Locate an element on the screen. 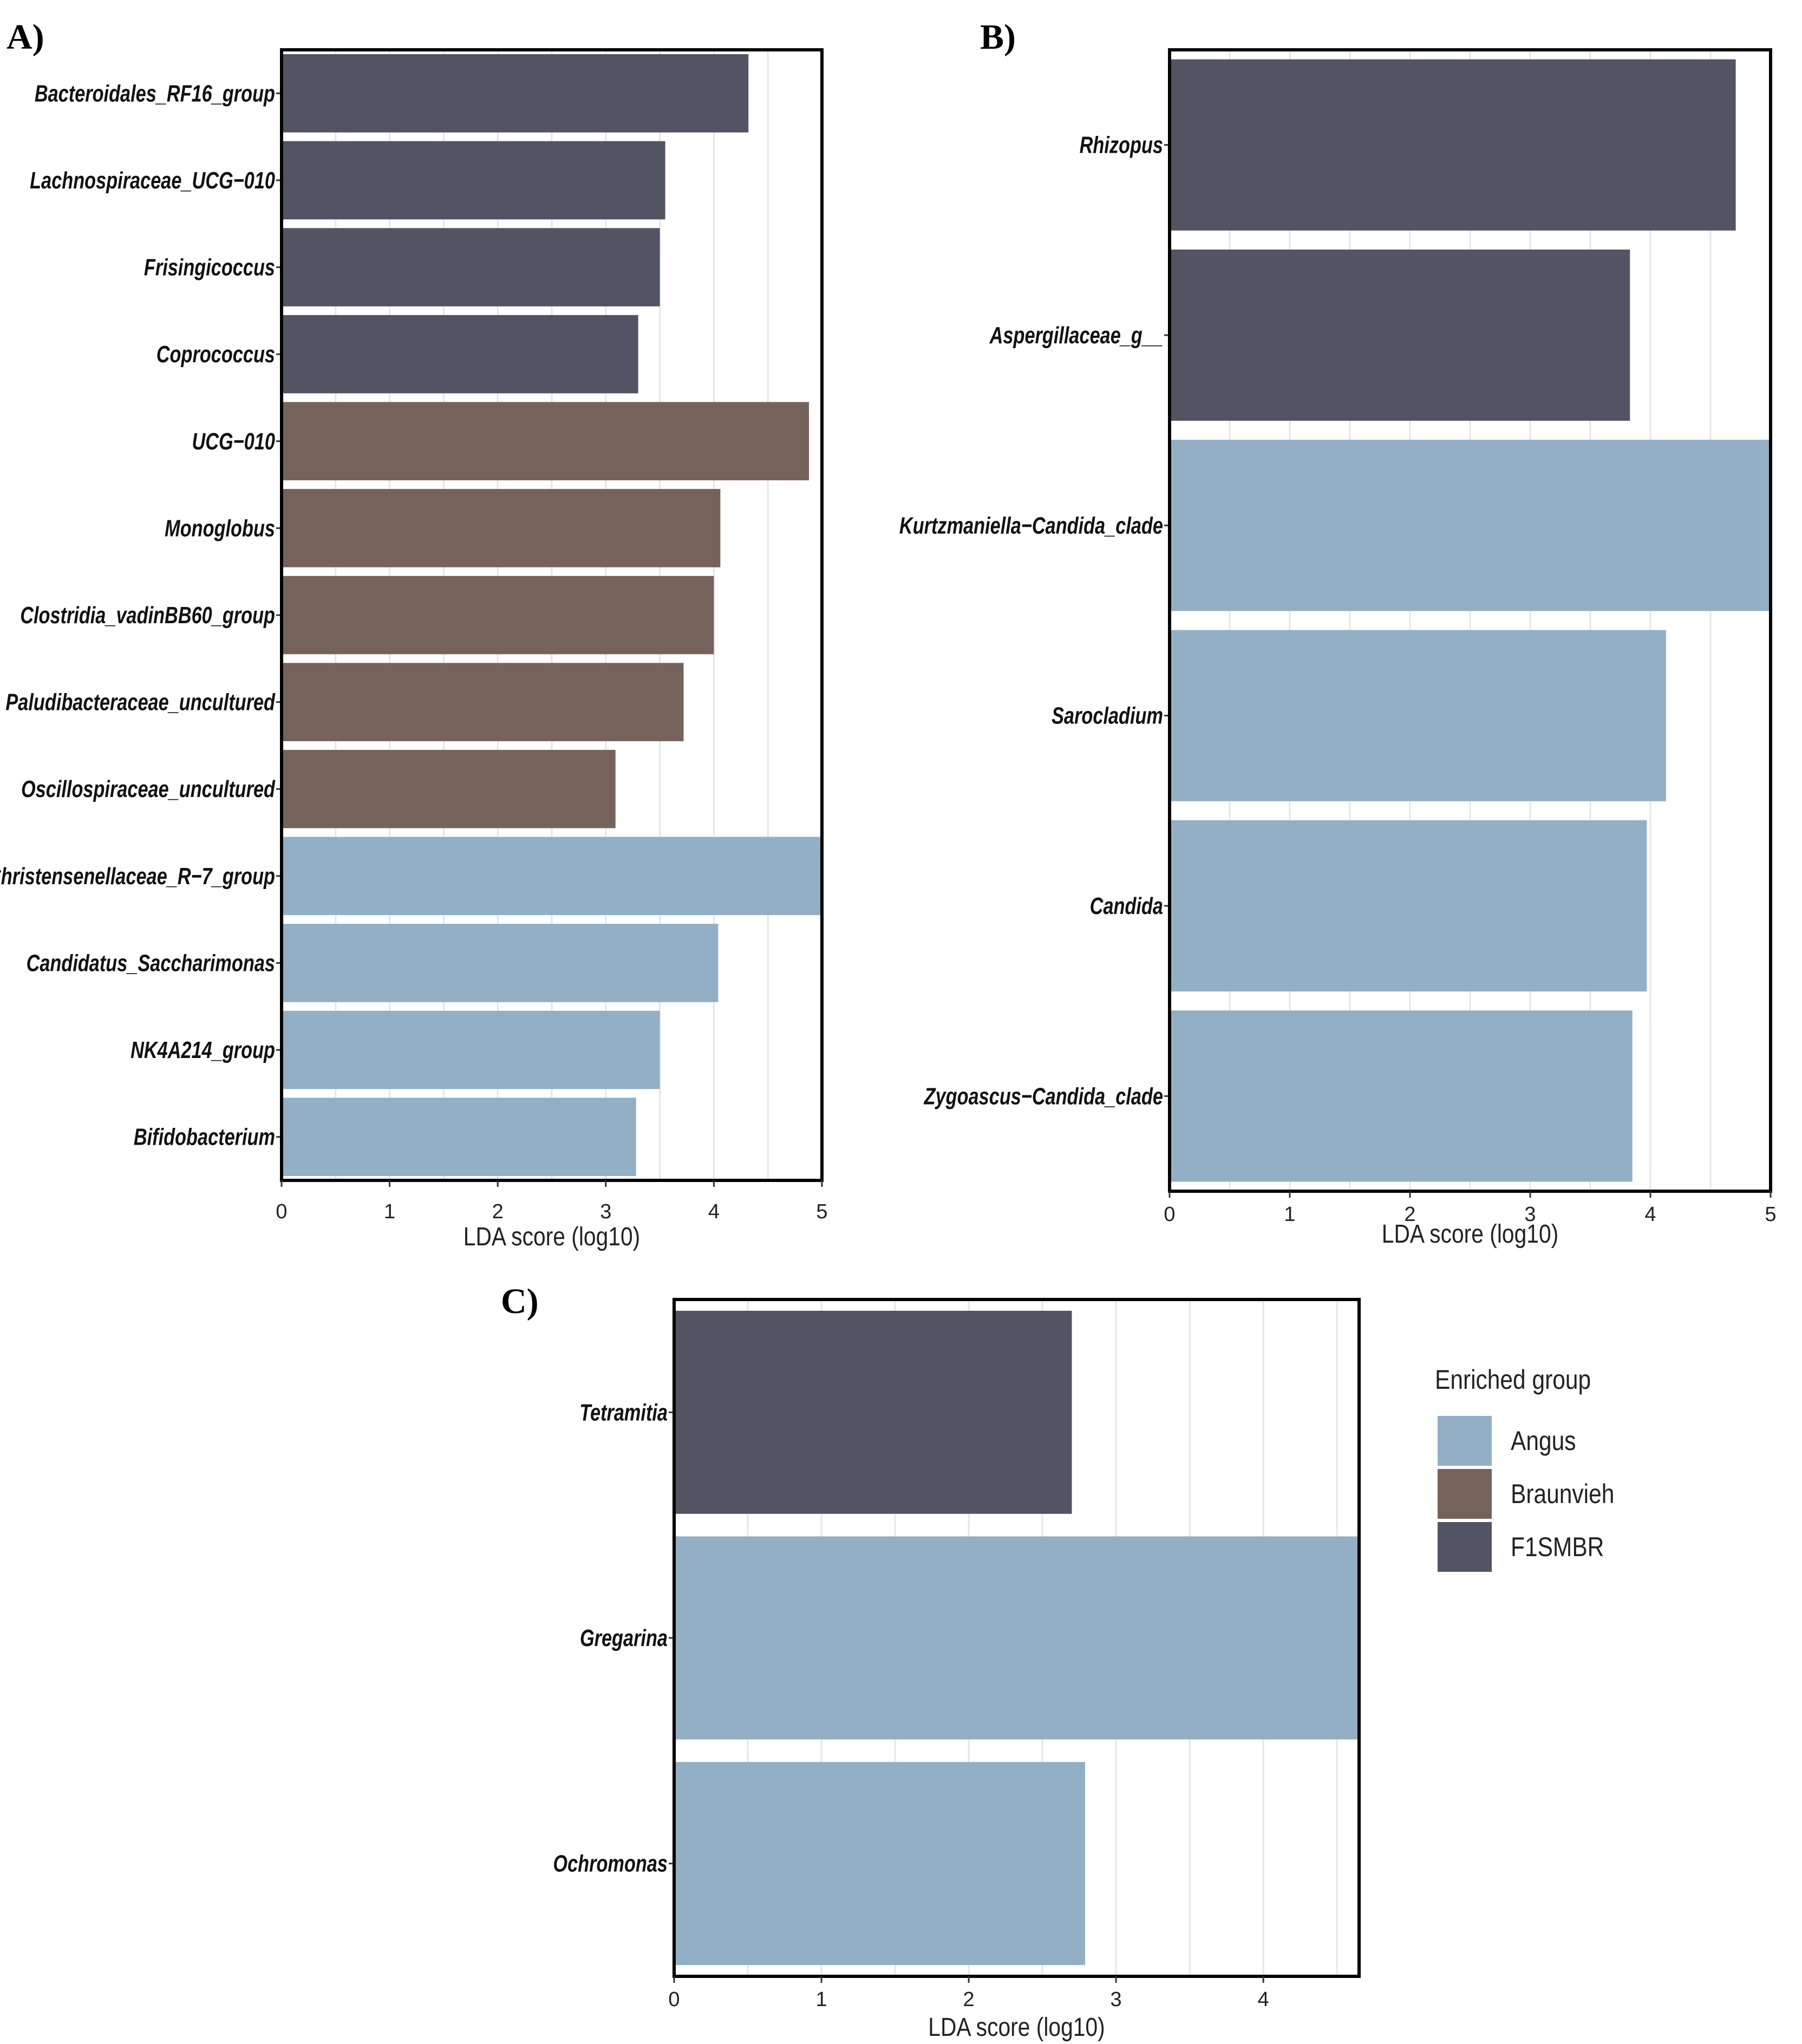 Image resolution: width=1802 pixels, height=2044 pixels. panel-letter: A) is located at coordinates (25, 37).